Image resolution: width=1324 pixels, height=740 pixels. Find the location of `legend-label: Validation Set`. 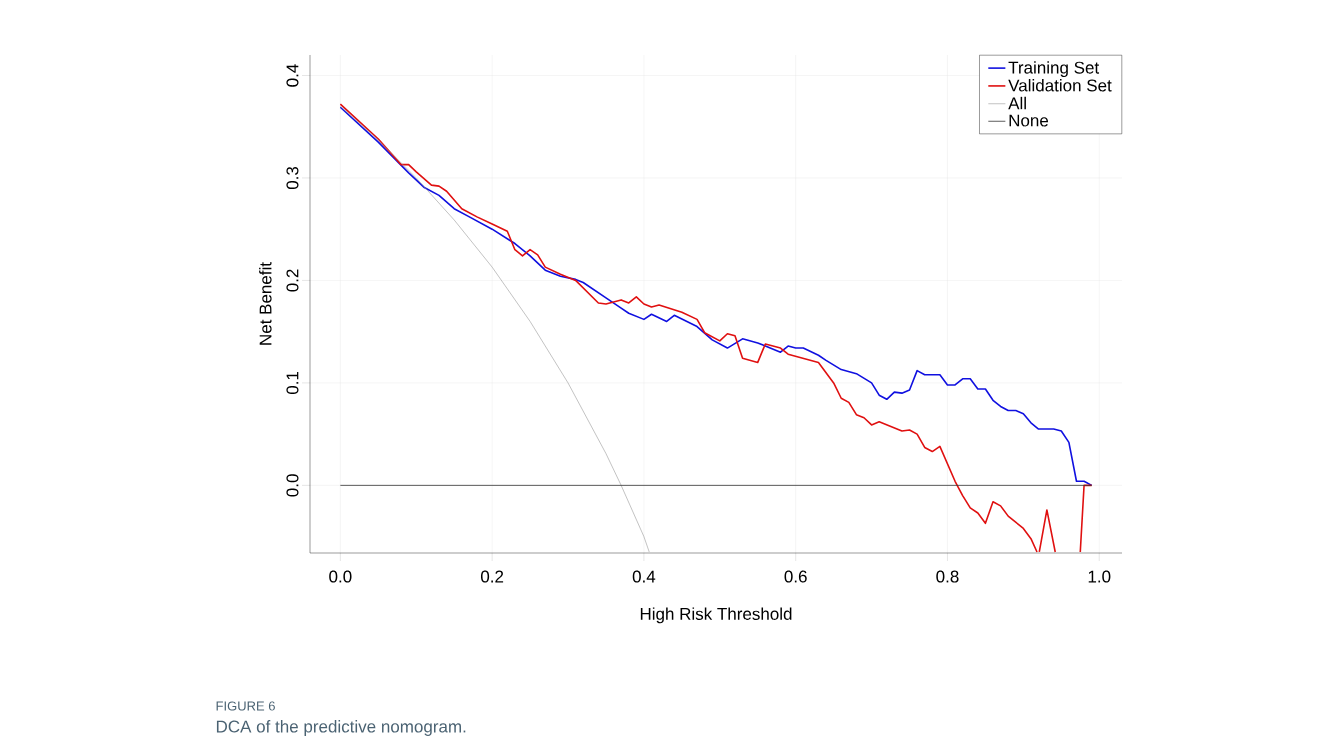

legend-label: Validation Set is located at coordinates (1060, 85).